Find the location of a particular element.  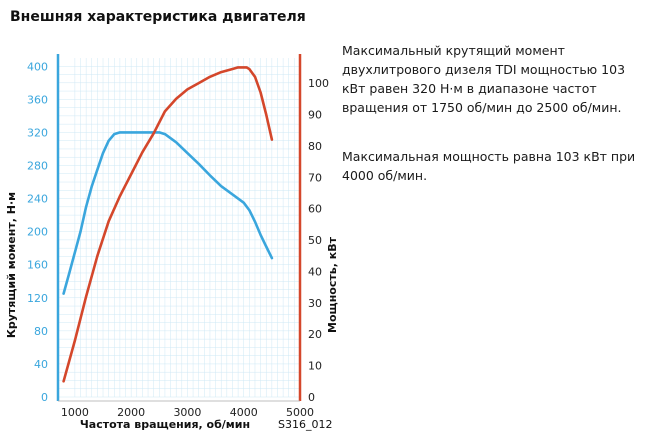

left-tick-label: 280 is located at coordinates (37, 165).